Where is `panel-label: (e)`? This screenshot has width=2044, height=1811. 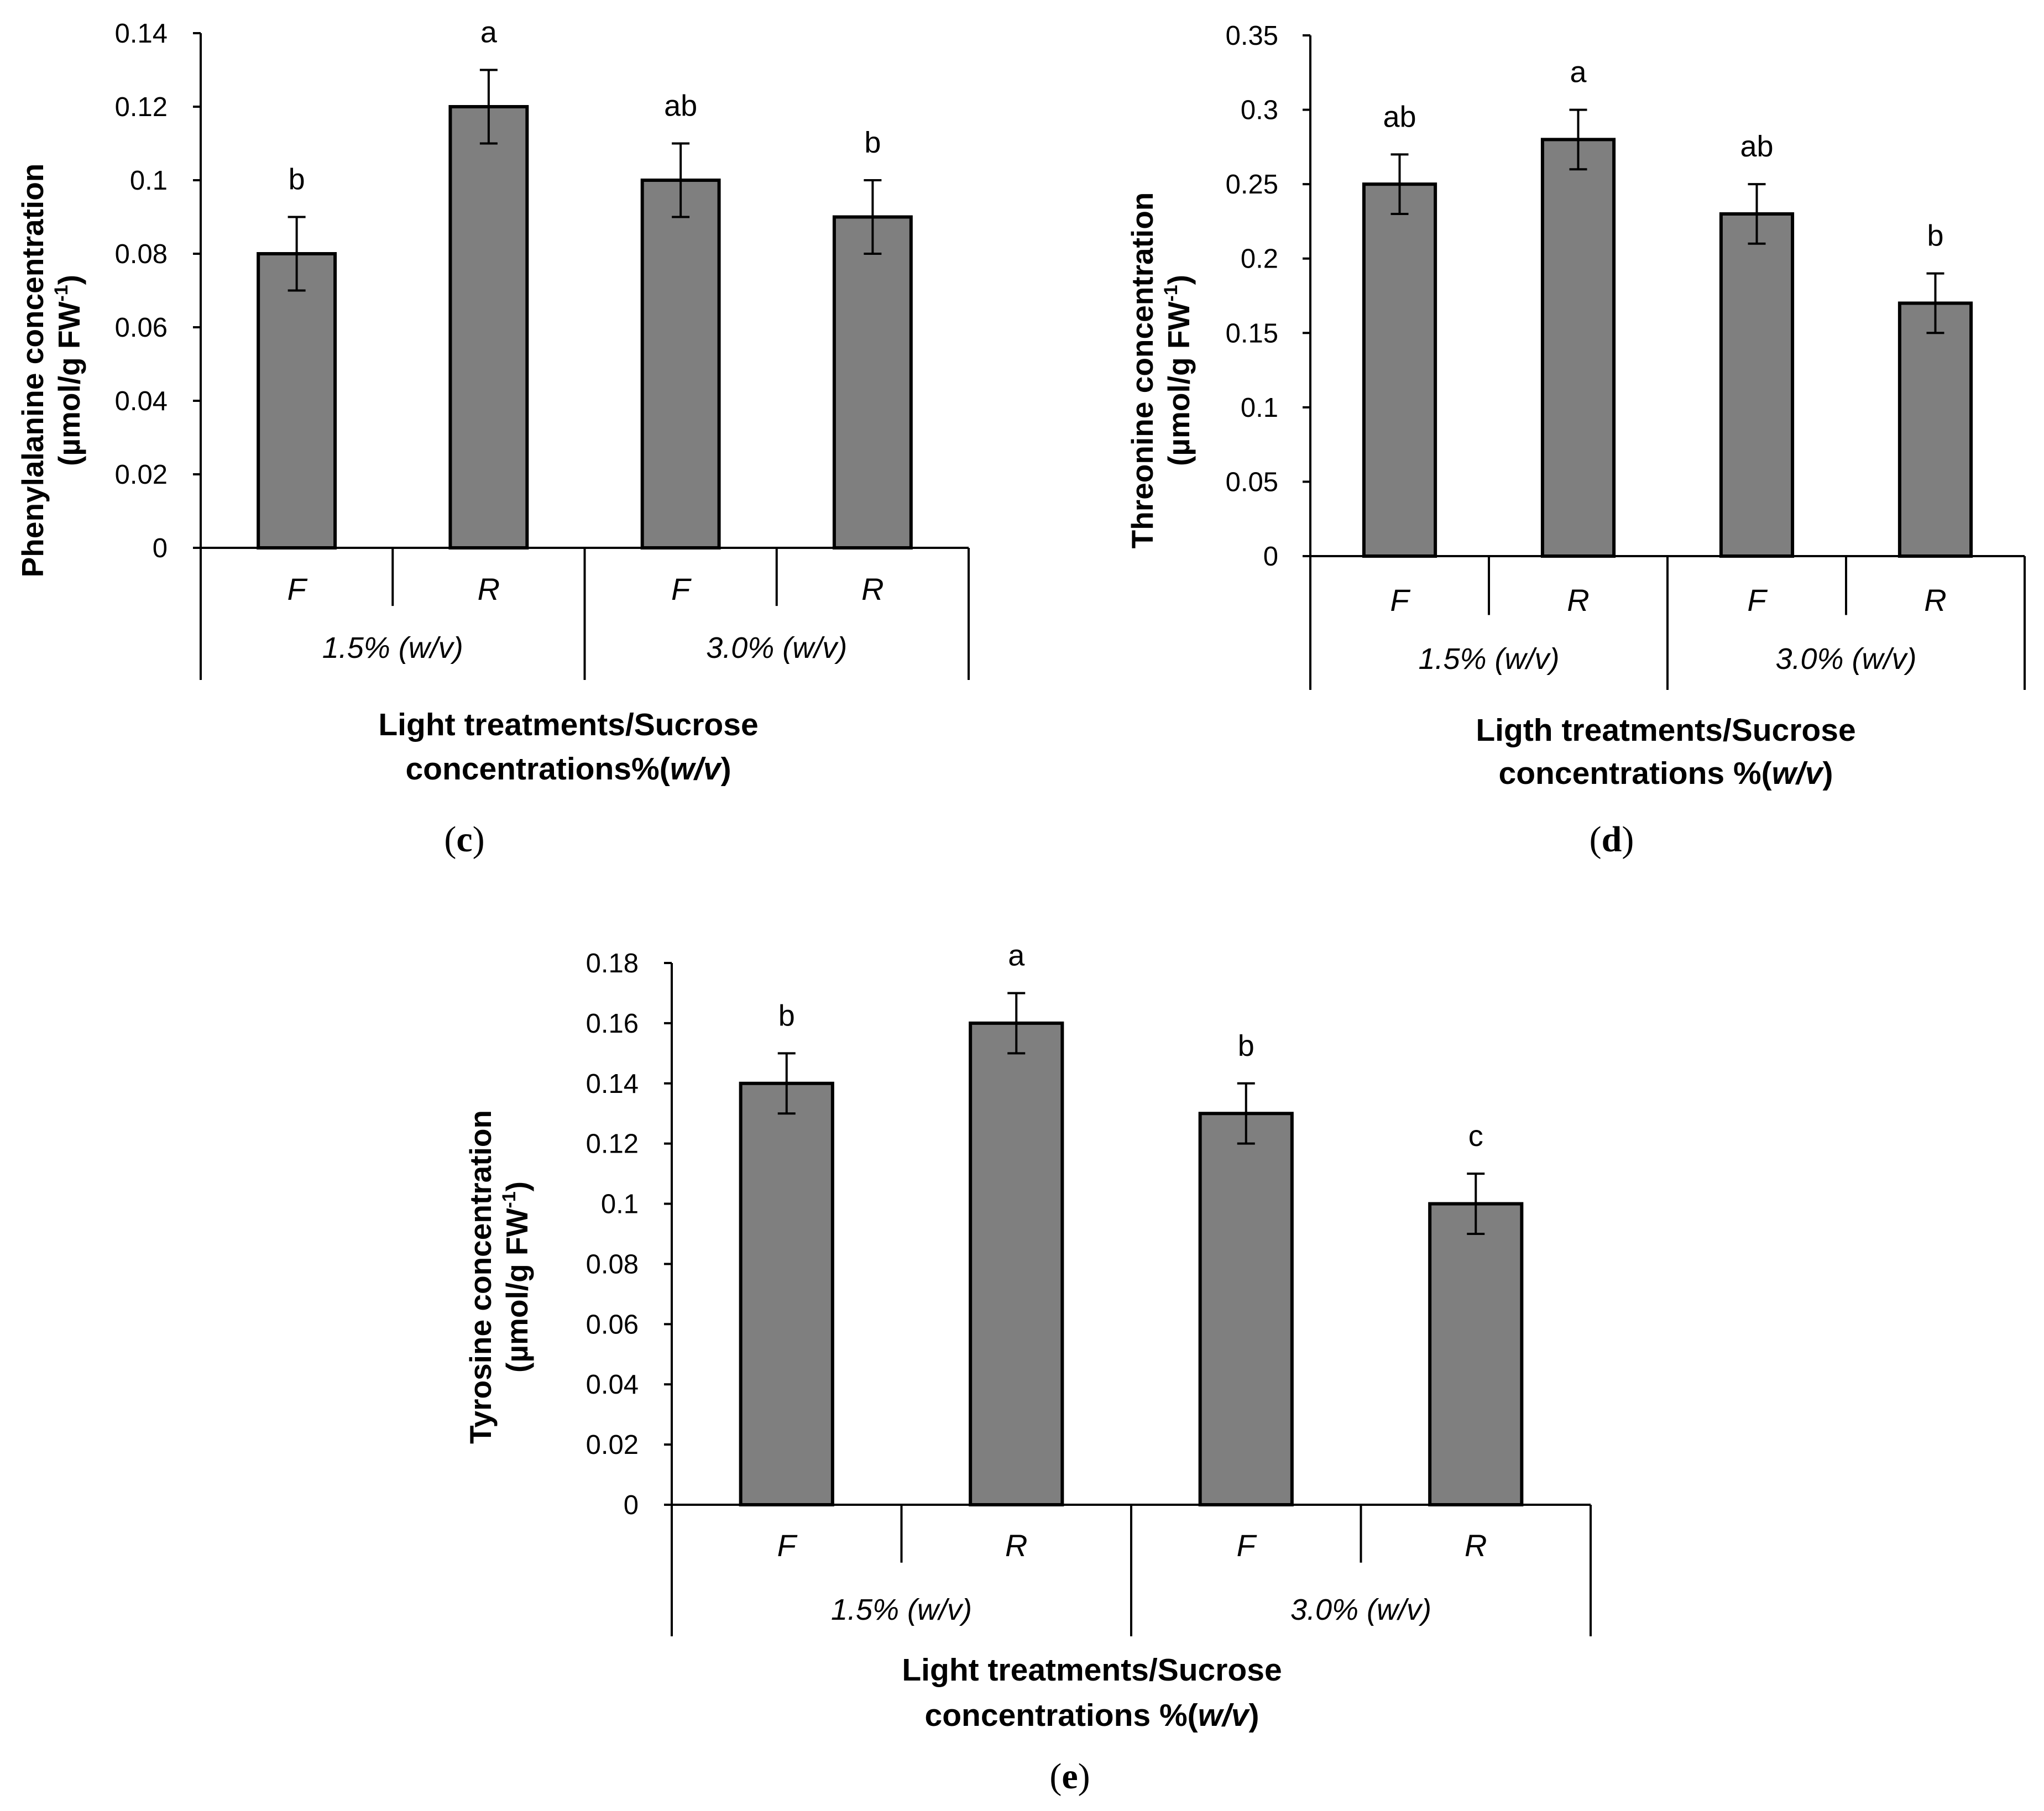 panel-label: (e) is located at coordinates (1069, 1777).